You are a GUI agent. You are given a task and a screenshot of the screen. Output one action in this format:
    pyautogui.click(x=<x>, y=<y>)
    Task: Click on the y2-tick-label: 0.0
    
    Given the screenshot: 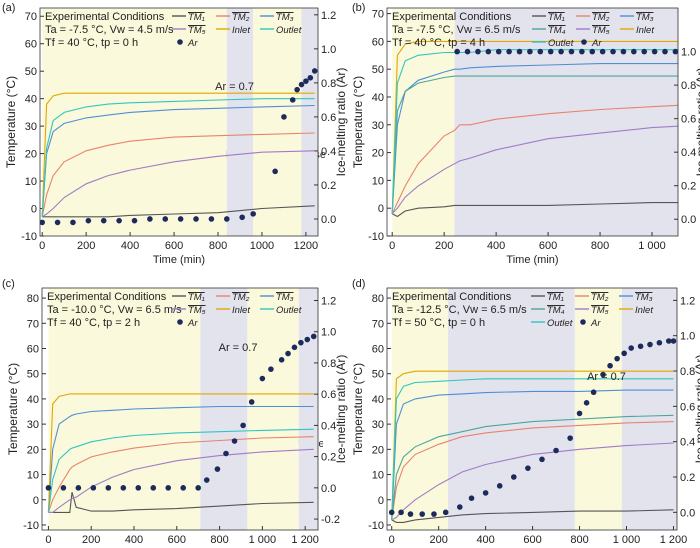 What is the action you would take?
    pyautogui.click(x=687, y=513)
    